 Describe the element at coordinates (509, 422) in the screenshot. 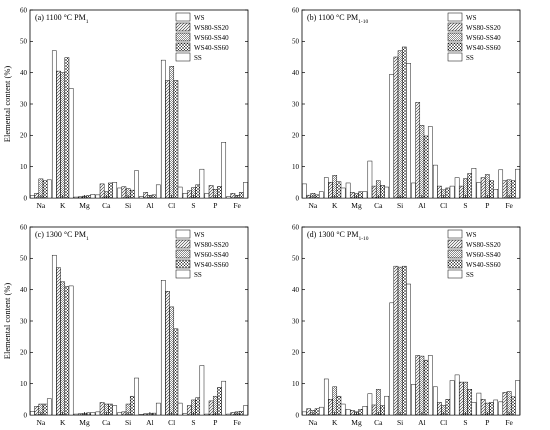

I see `category-label: Fe` at that location.